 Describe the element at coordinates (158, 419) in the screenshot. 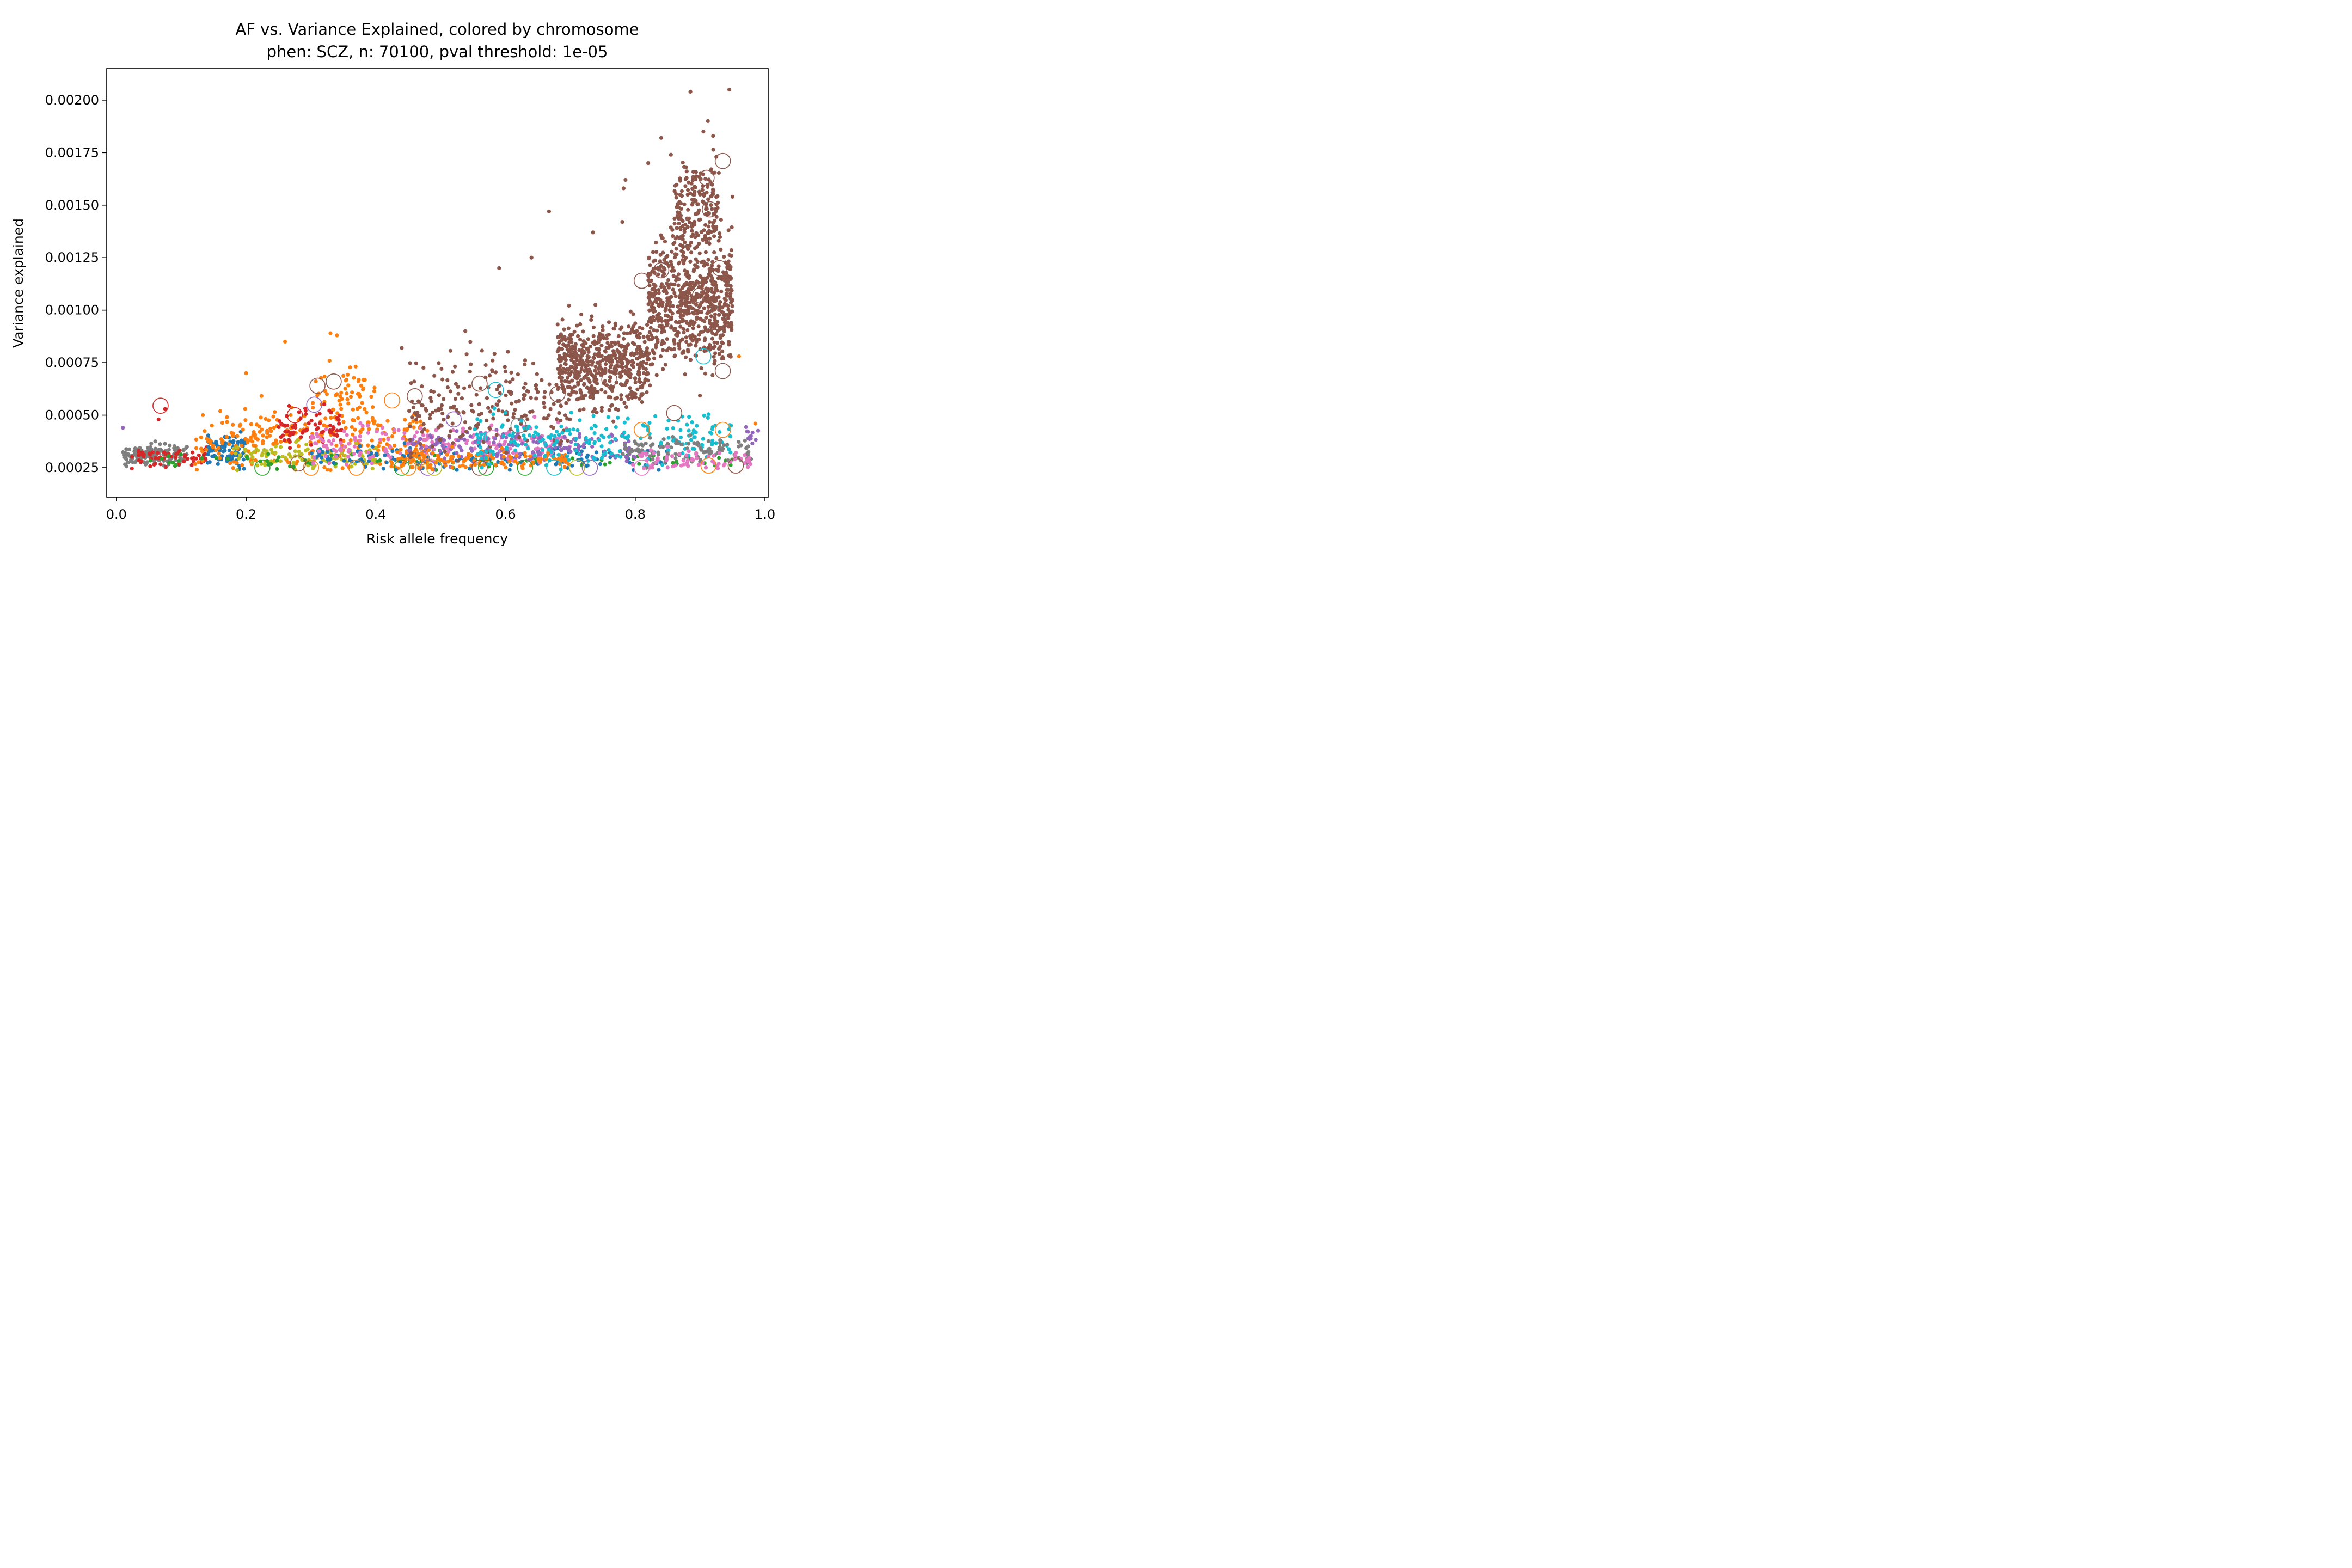

I see `data-point-outlier` at that location.